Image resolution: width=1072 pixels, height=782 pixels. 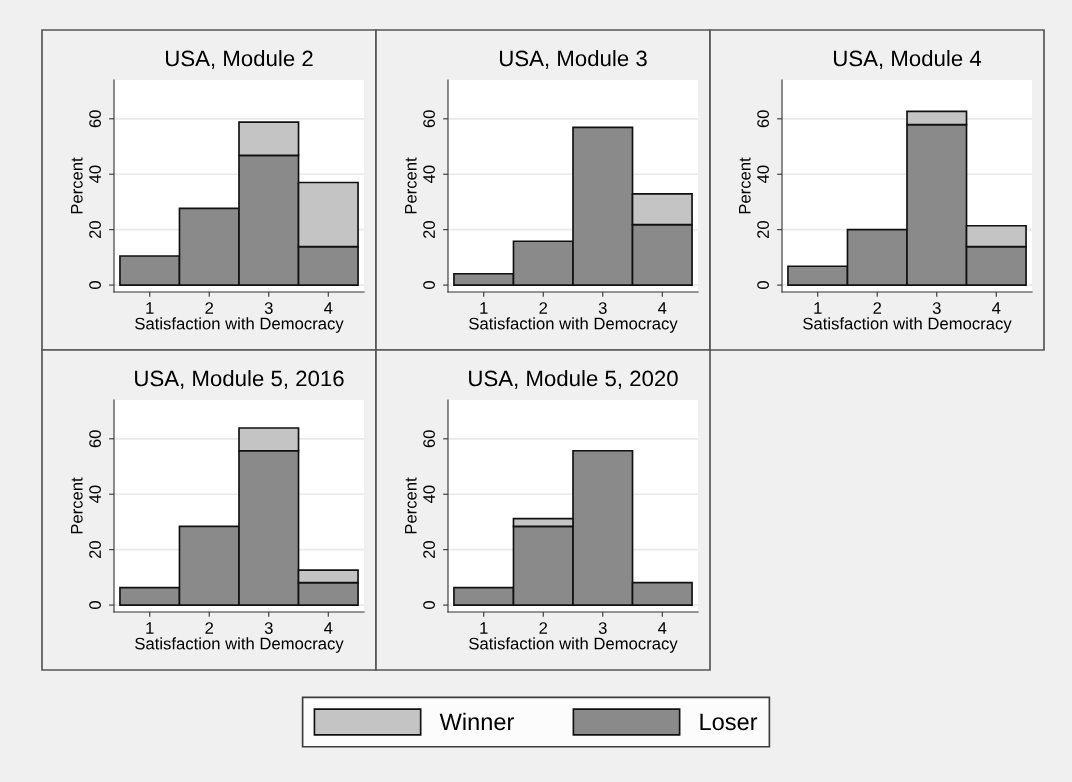 I want to click on chart-title: USA, Module 5, 2016, so click(x=239, y=379).